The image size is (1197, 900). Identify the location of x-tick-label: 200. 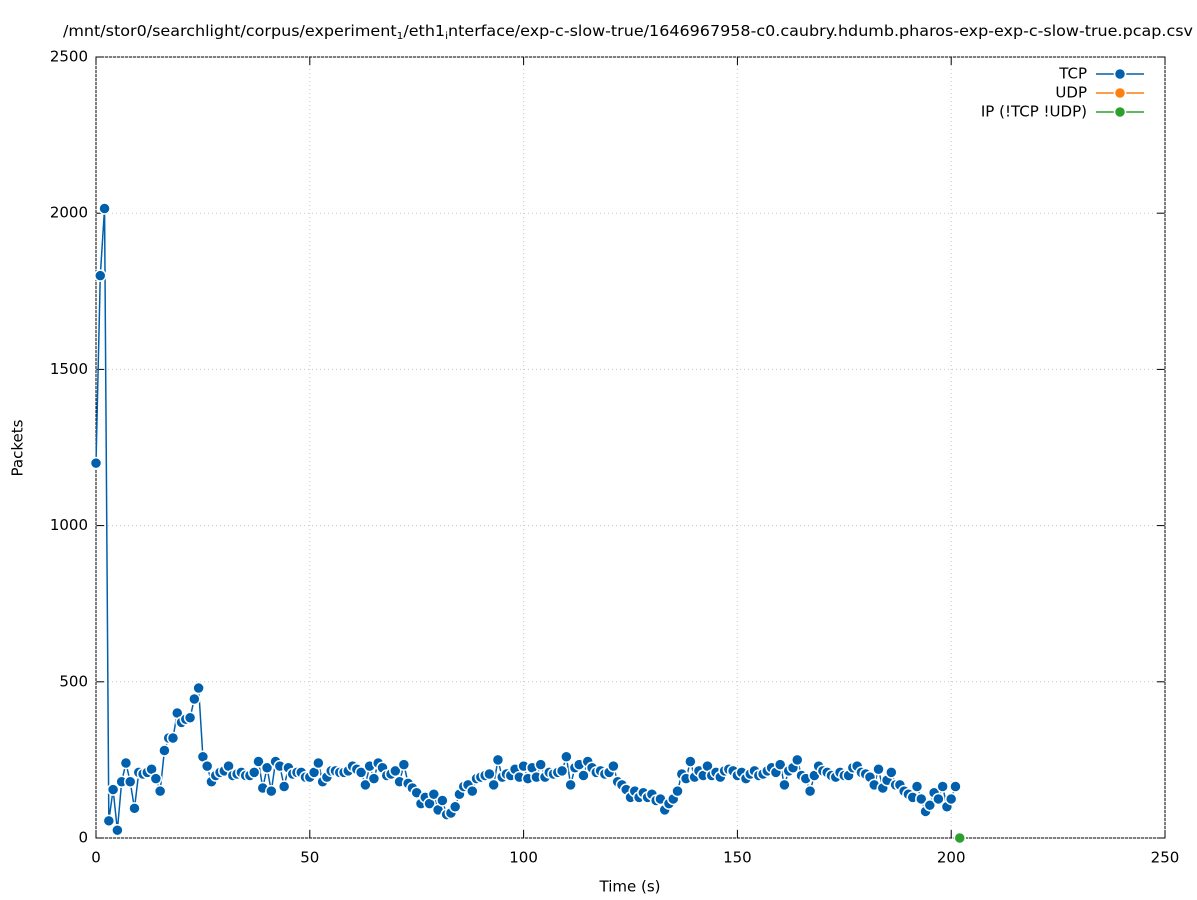
(951, 858).